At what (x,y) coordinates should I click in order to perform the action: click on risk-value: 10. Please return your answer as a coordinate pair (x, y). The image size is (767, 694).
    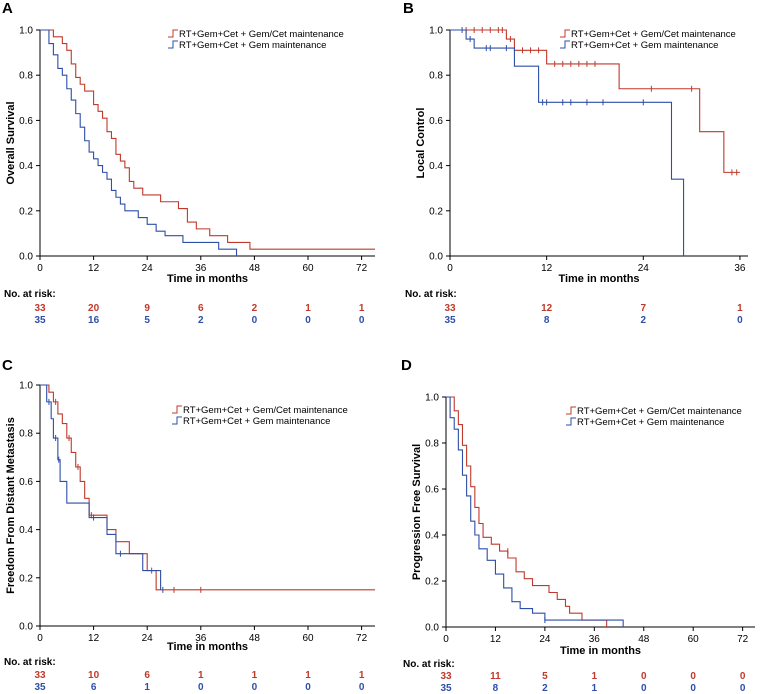
    Looking at the image, I should click on (94, 675).